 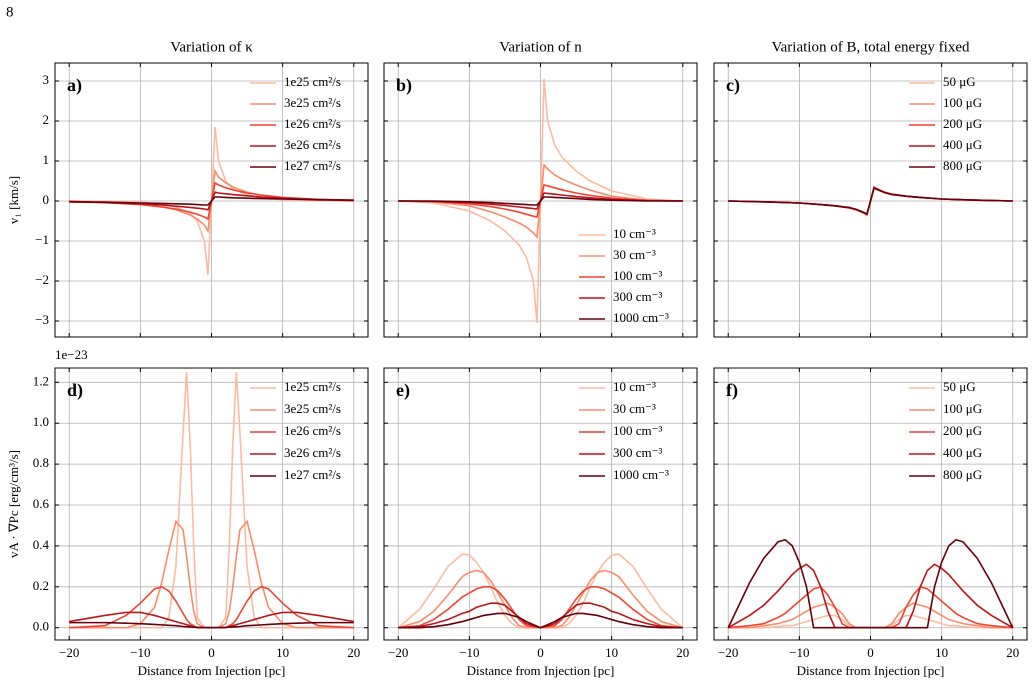 I want to click on panel-label: f), so click(x=732, y=390).